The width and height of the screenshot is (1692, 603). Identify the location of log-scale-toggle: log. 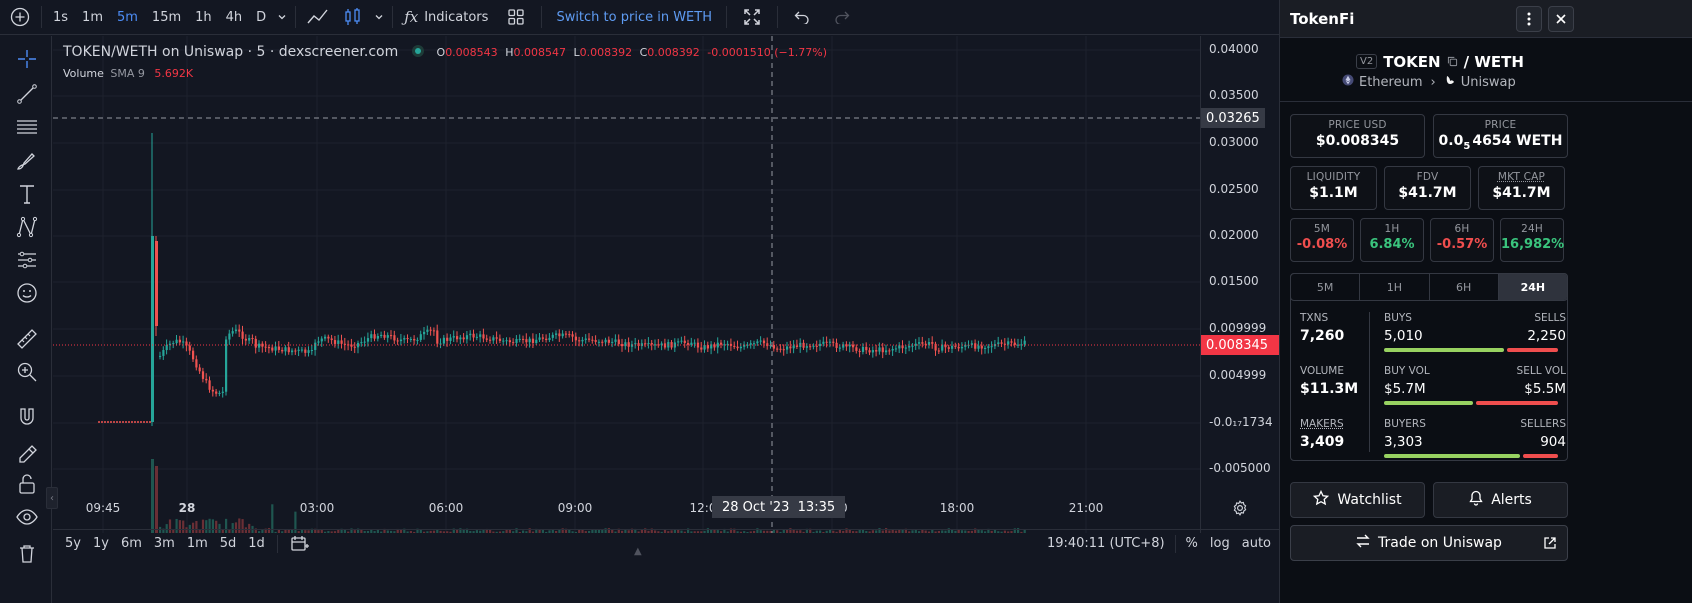
(1220, 543).